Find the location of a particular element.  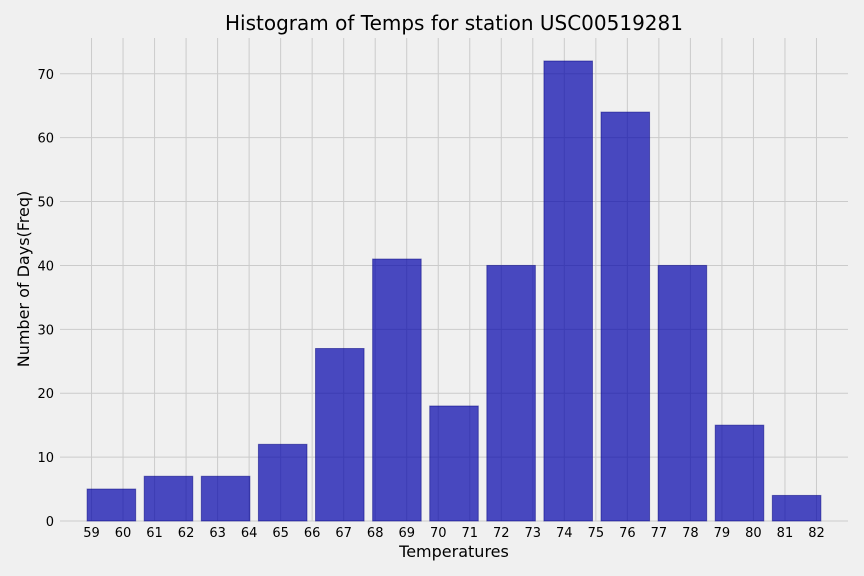

x-tick-label: 60 is located at coordinates (123, 533).